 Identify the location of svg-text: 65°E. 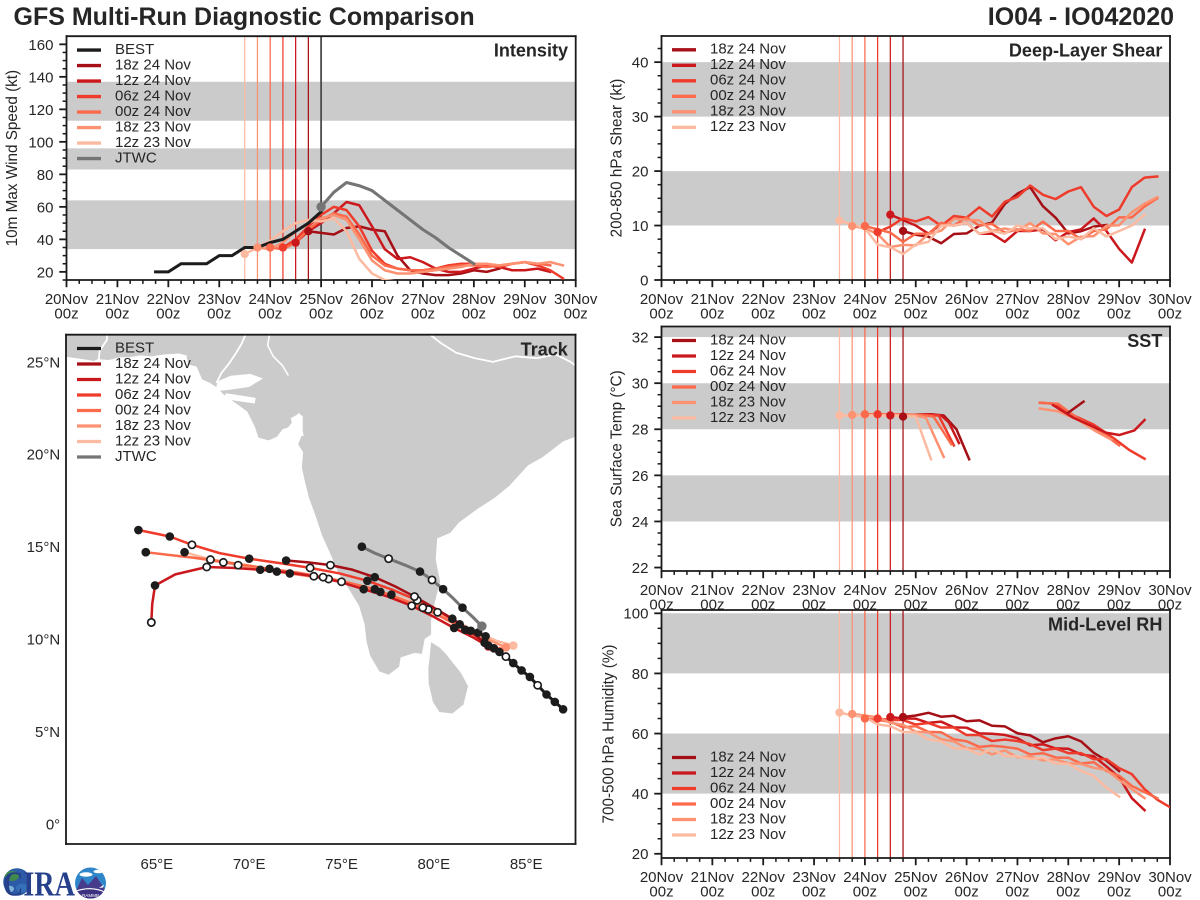
(157, 864).